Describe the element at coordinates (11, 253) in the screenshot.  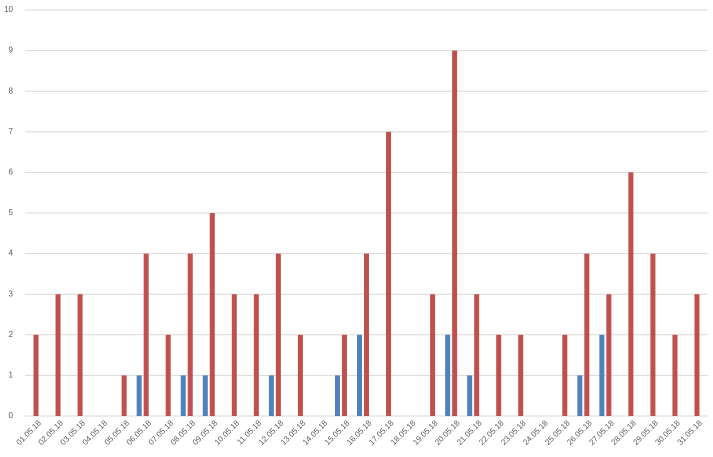
I see `y-tick-label: 4` at that location.